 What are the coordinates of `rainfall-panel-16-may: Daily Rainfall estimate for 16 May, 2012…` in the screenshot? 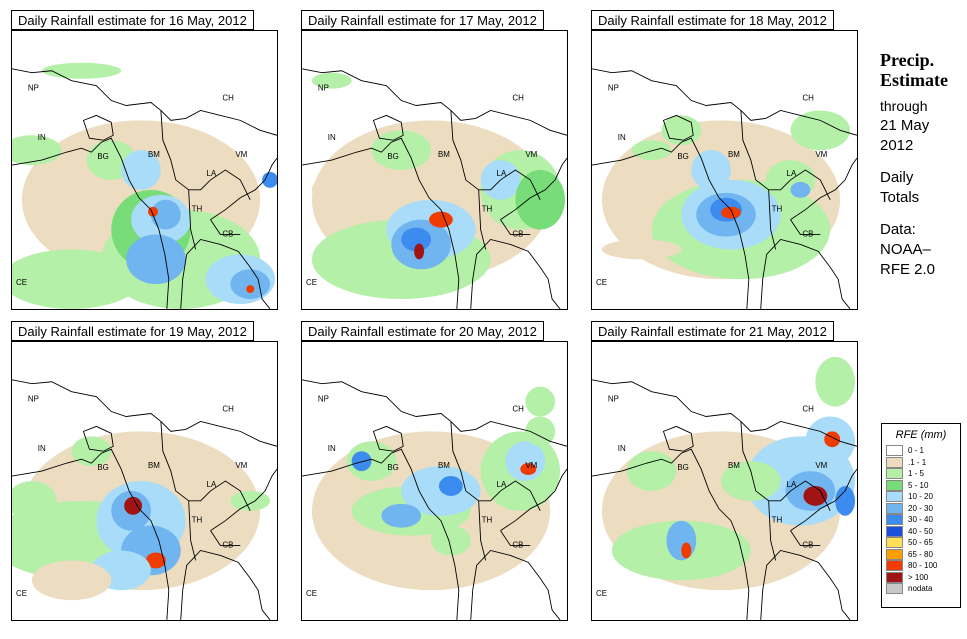 It's located at (144, 160).